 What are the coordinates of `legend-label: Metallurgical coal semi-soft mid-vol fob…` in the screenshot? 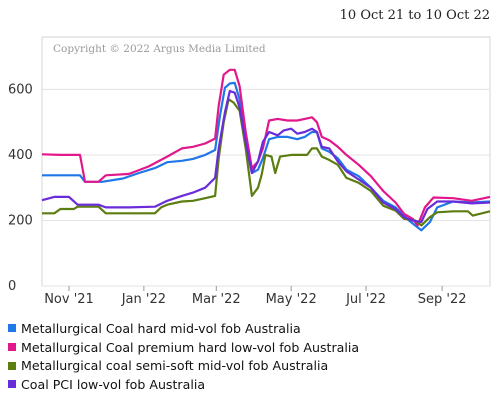 It's located at (175, 366).